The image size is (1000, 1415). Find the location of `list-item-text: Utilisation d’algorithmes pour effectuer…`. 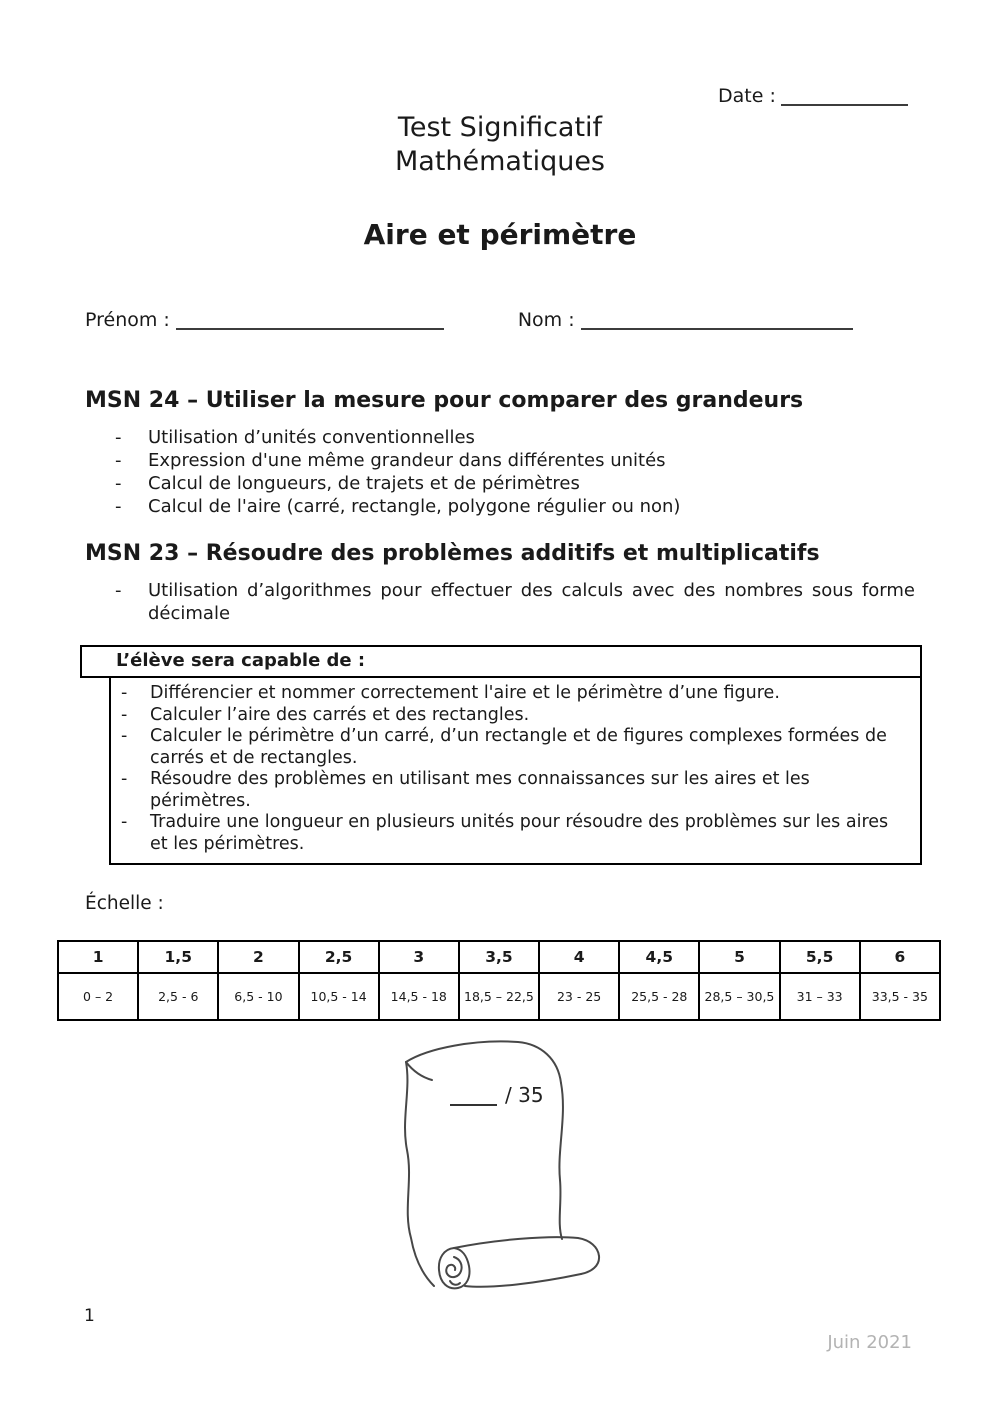

list-item-text: Utilisation d’algorithmes pour effectuer… is located at coordinates (531, 602).